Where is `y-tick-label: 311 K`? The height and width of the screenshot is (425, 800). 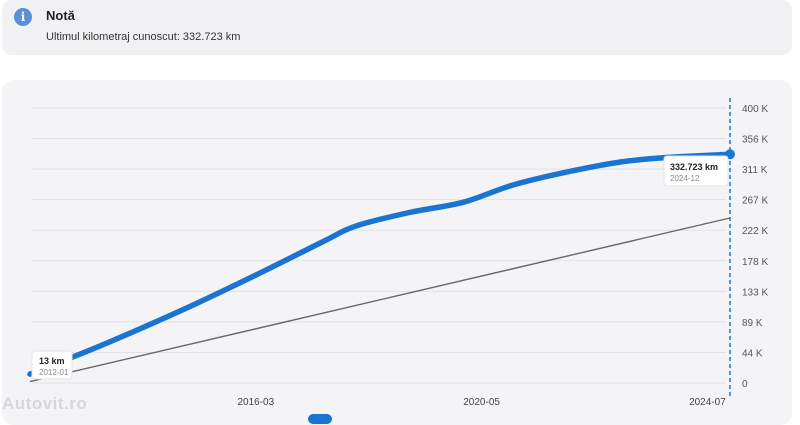
y-tick-label: 311 K is located at coordinates (755, 170).